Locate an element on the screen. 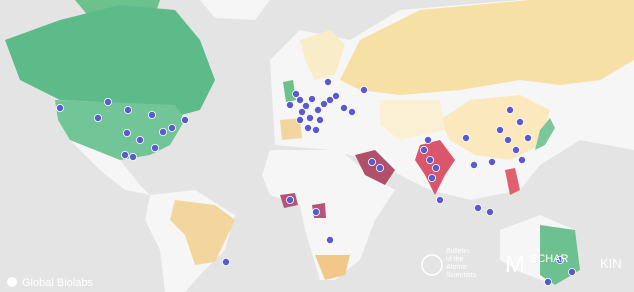 Image resolution: width=634 pixels, height=292 pixels. schar-mark: M is located at coordinates (515, 264).